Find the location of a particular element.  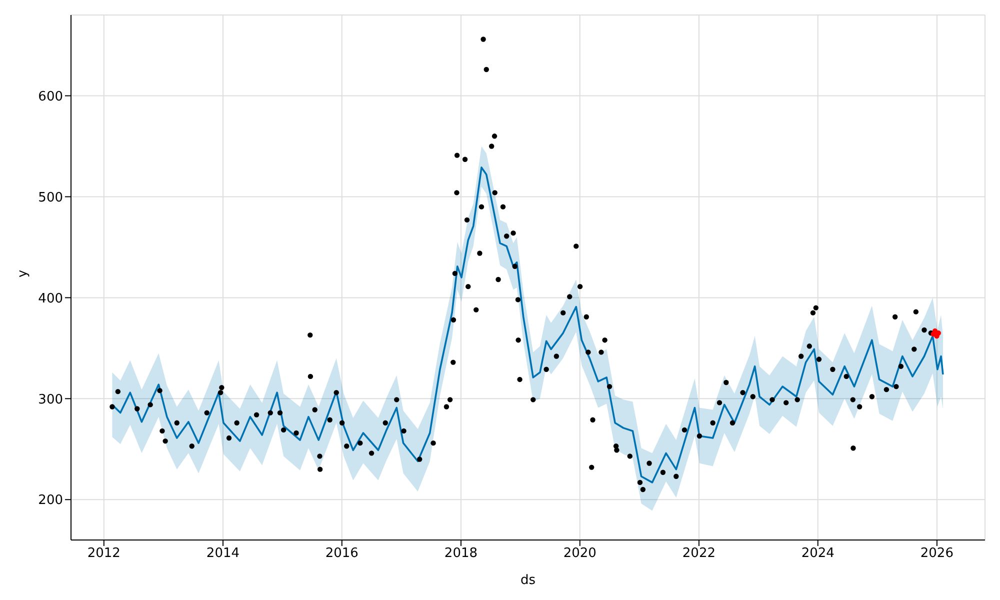

y-tick-label: 300 is located at coordinates (50, 400).